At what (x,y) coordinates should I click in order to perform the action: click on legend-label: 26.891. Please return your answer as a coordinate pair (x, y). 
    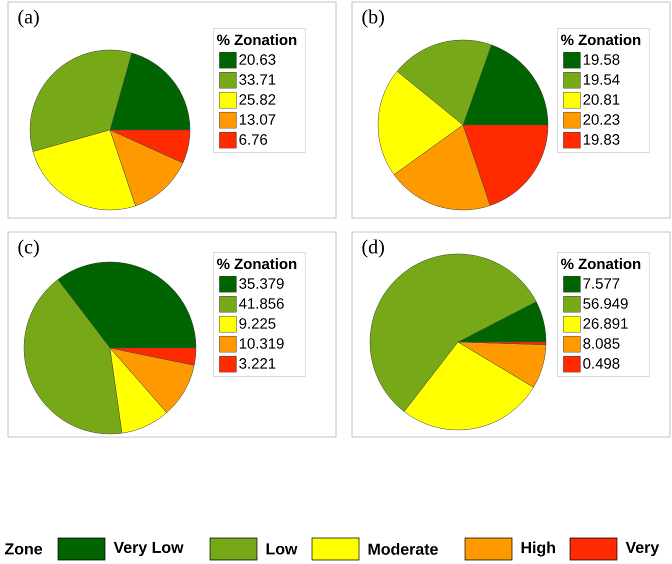
    Looking at the image, I should click on (605, 323).